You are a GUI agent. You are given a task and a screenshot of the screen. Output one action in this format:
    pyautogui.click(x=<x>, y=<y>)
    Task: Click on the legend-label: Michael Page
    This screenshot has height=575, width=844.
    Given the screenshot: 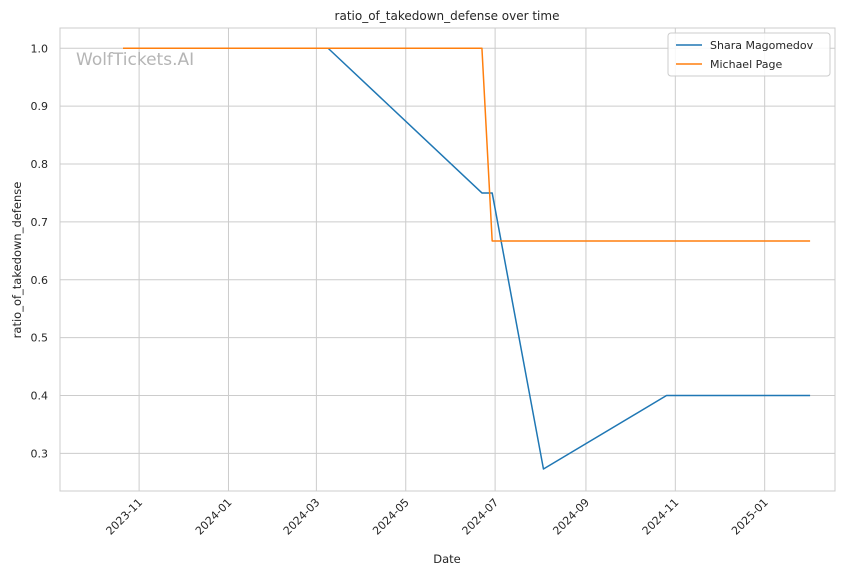 What is the action you would take?
    pyautogui.click(x=746, y=64)
    